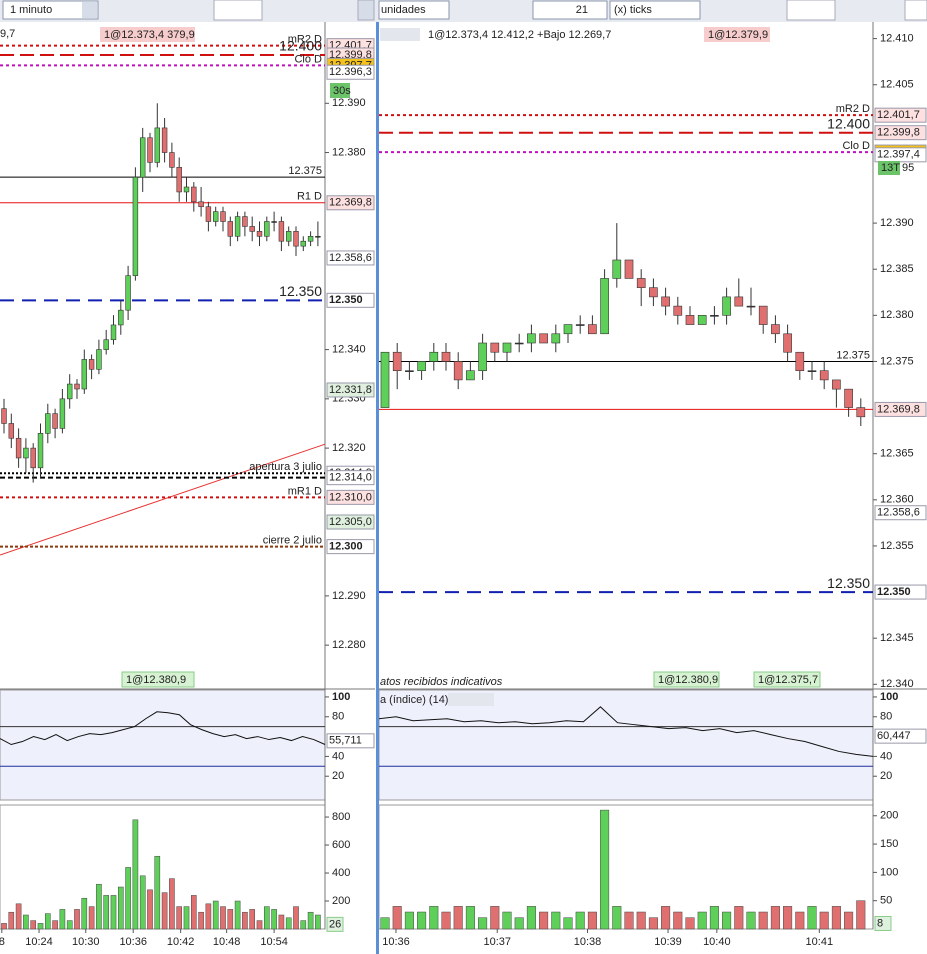  Describe the element at coordinates (285, 467) in the screenshot. I see `level-label: apertura 3 julio` at that location.